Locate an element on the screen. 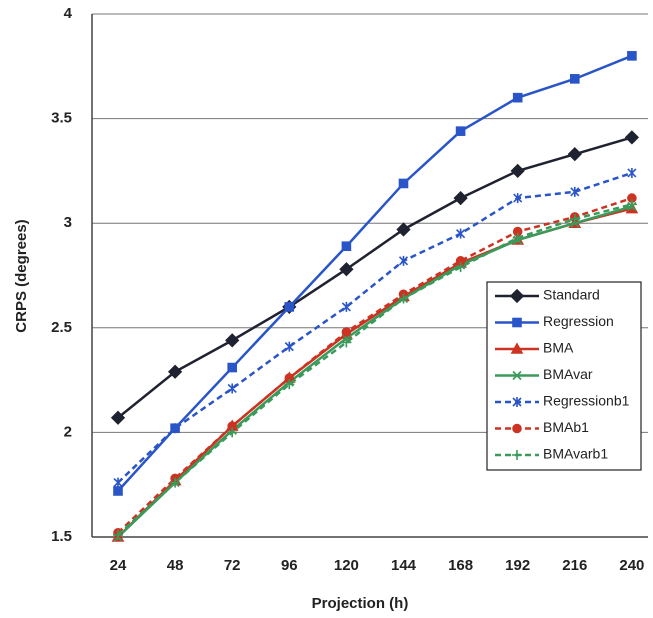 The image size is (653, 618). legend-item: BMAb1 is located at coordinates (542, 427).